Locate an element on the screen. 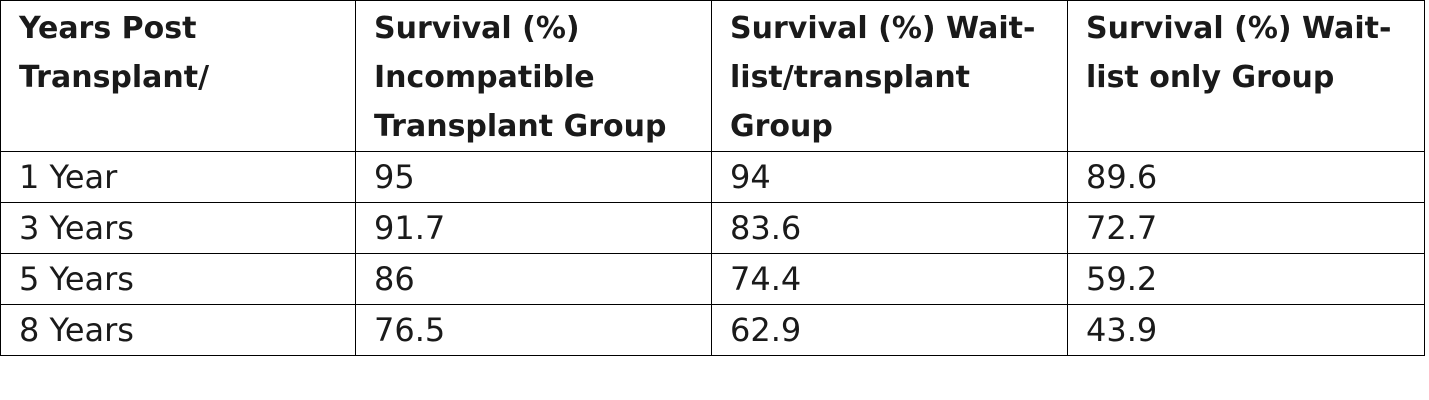 The width and height of the screenshot is (1429, 400). table-row: 1 Year 95 94 89.6 is located at coordinates (712, 177).